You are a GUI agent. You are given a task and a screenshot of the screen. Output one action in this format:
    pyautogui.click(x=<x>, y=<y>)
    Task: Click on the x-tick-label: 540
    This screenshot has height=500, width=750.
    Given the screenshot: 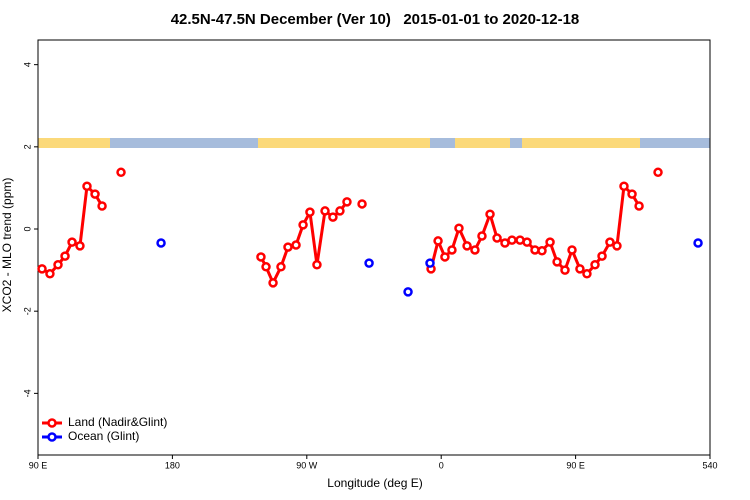 What is the action you would take?
    pyautogui.click(x=709, y=465)
    